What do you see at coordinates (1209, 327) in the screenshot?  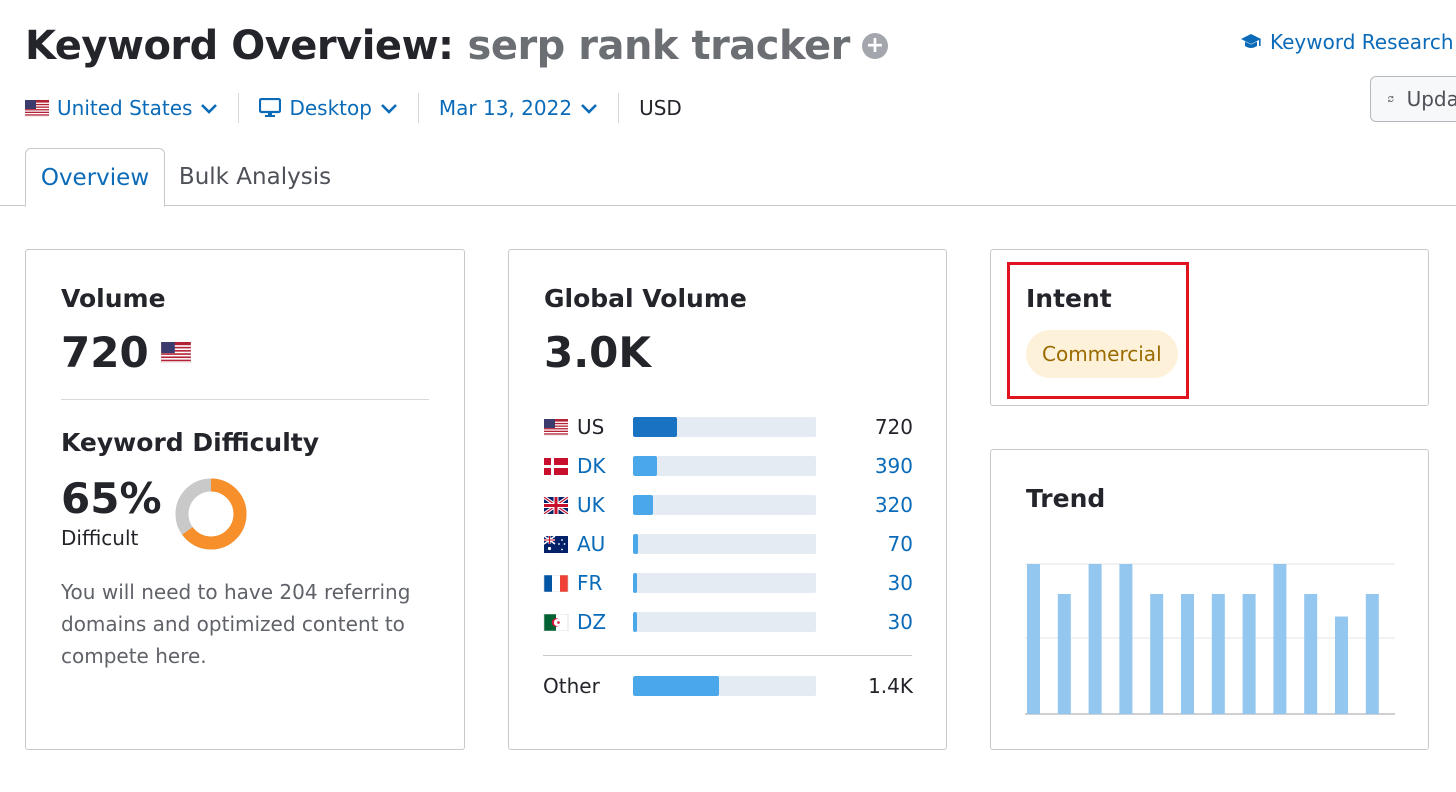 I see `intent-card: Intent Commercial` at bounding box center [1209, 327].